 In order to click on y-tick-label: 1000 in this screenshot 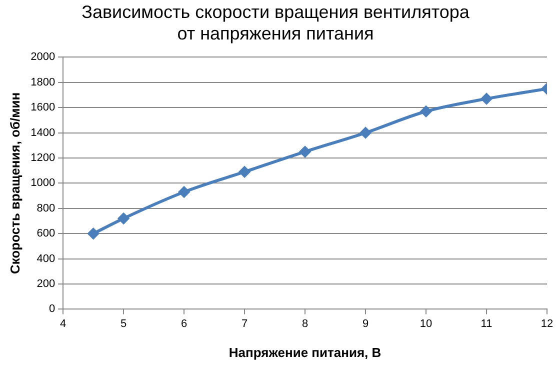, I will do `click(43, 183)`.